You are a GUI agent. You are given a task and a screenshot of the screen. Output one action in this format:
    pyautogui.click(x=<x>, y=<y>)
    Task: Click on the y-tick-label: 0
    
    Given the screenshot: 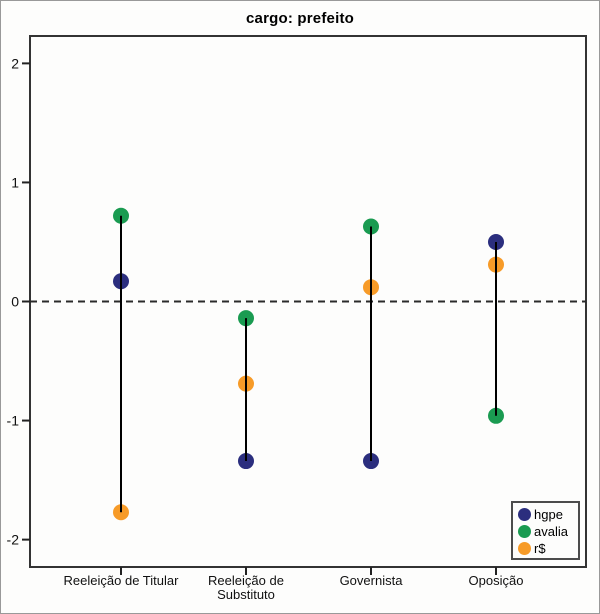 What is the action you would take?
    pyautogui.click(x=15, y=302)
    